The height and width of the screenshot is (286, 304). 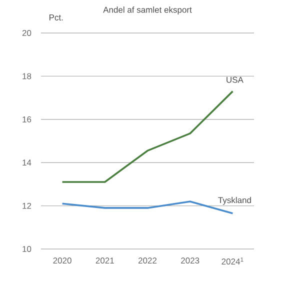 I want to click on y-axis-title: Pct., so click(x=56, y=17).